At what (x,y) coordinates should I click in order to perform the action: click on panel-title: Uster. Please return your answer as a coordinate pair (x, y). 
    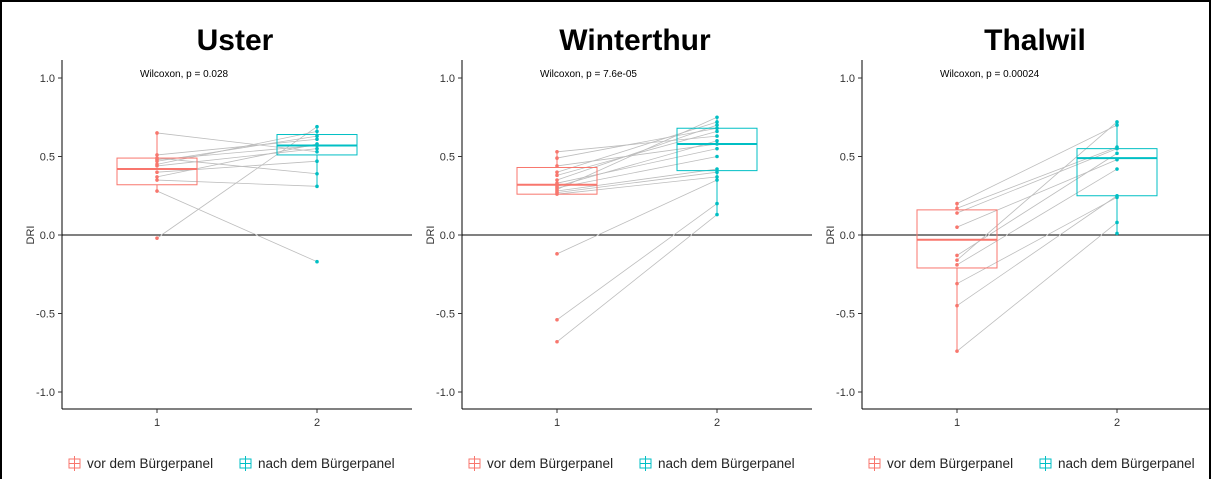
    Looking at the image, I should click on (235, 40).